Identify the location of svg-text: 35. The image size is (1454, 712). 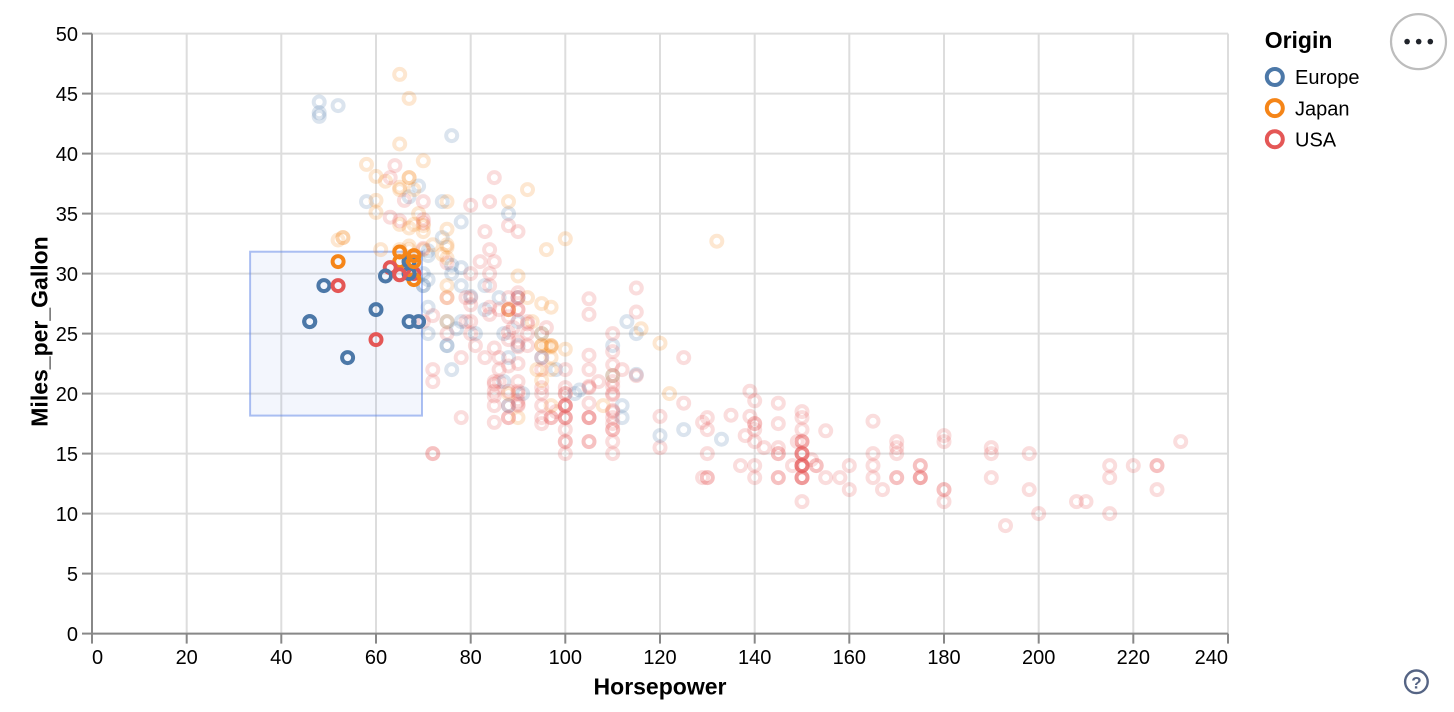
(67, 215).